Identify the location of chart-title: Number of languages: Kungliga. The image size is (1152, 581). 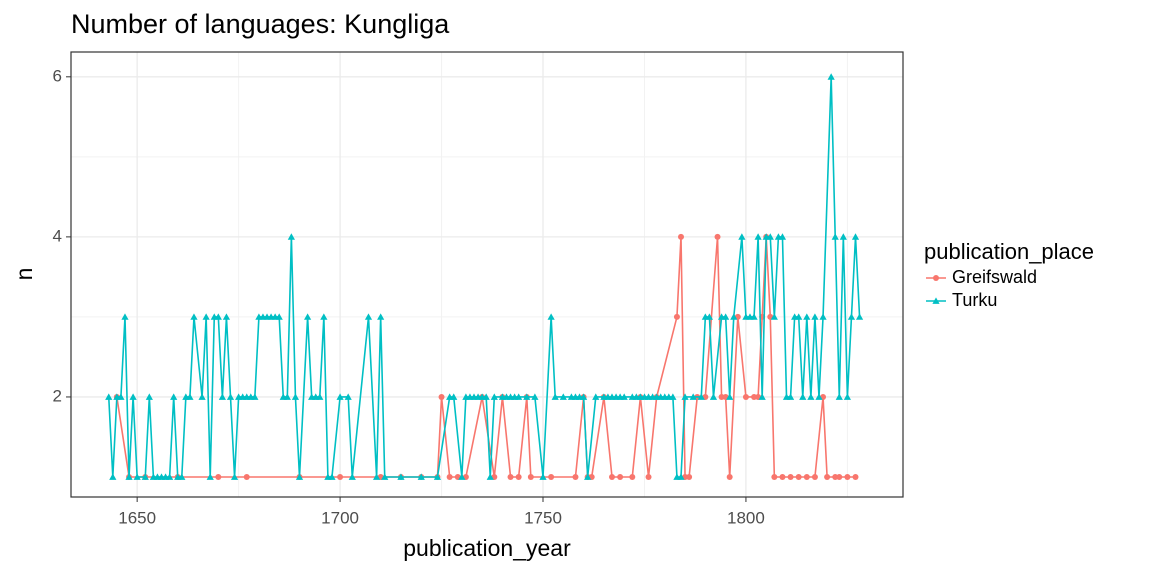
(260, 24).